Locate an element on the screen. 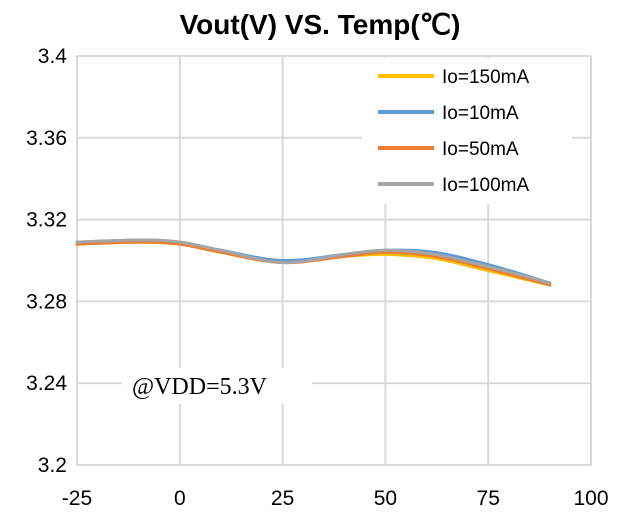 The height and width of the screenshot is (513, 619). legend: Io=150mA Io=10mA Io=50mA Io=100mA is located at coordinates (467, 131).